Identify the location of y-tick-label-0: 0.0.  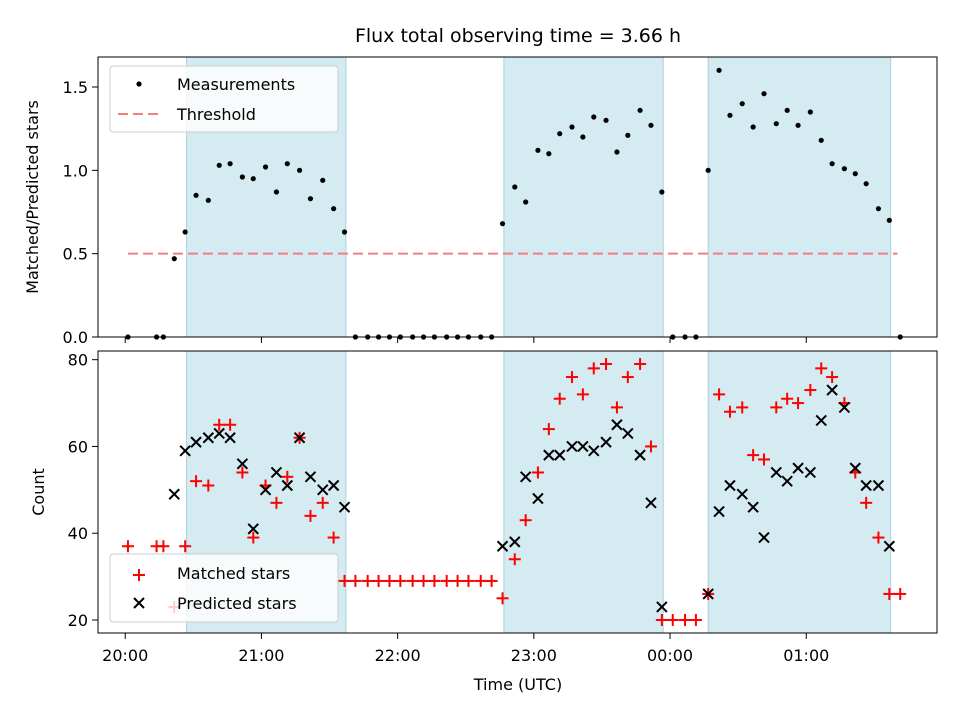
(75, 337).